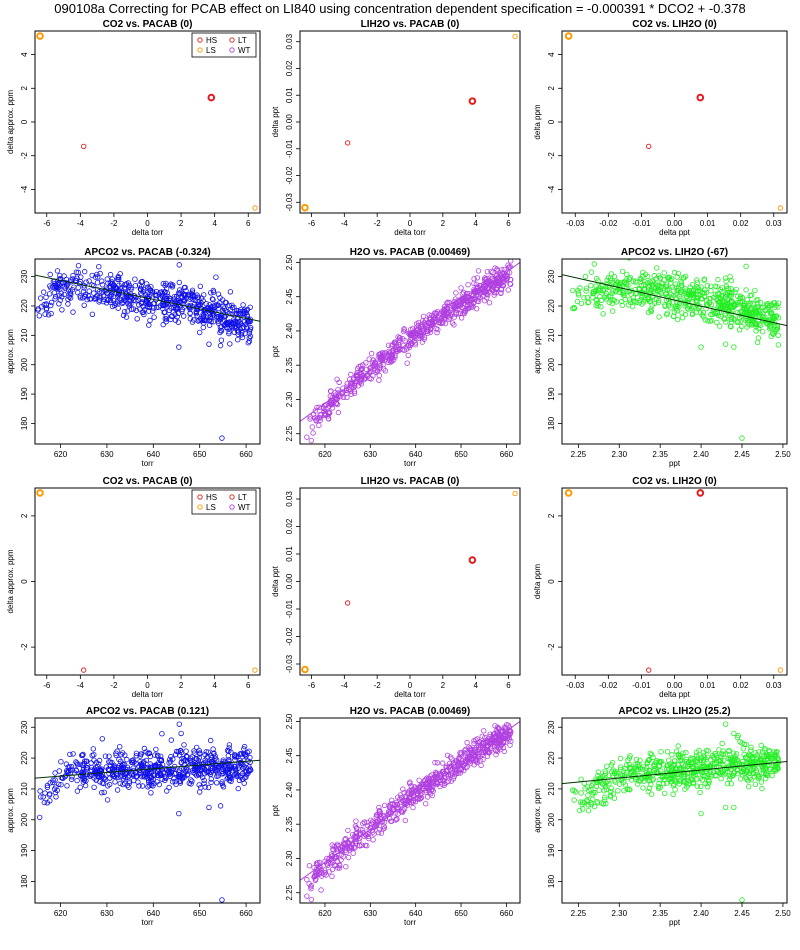  I want to click on x-tick-label: 2, so click(443, 223).